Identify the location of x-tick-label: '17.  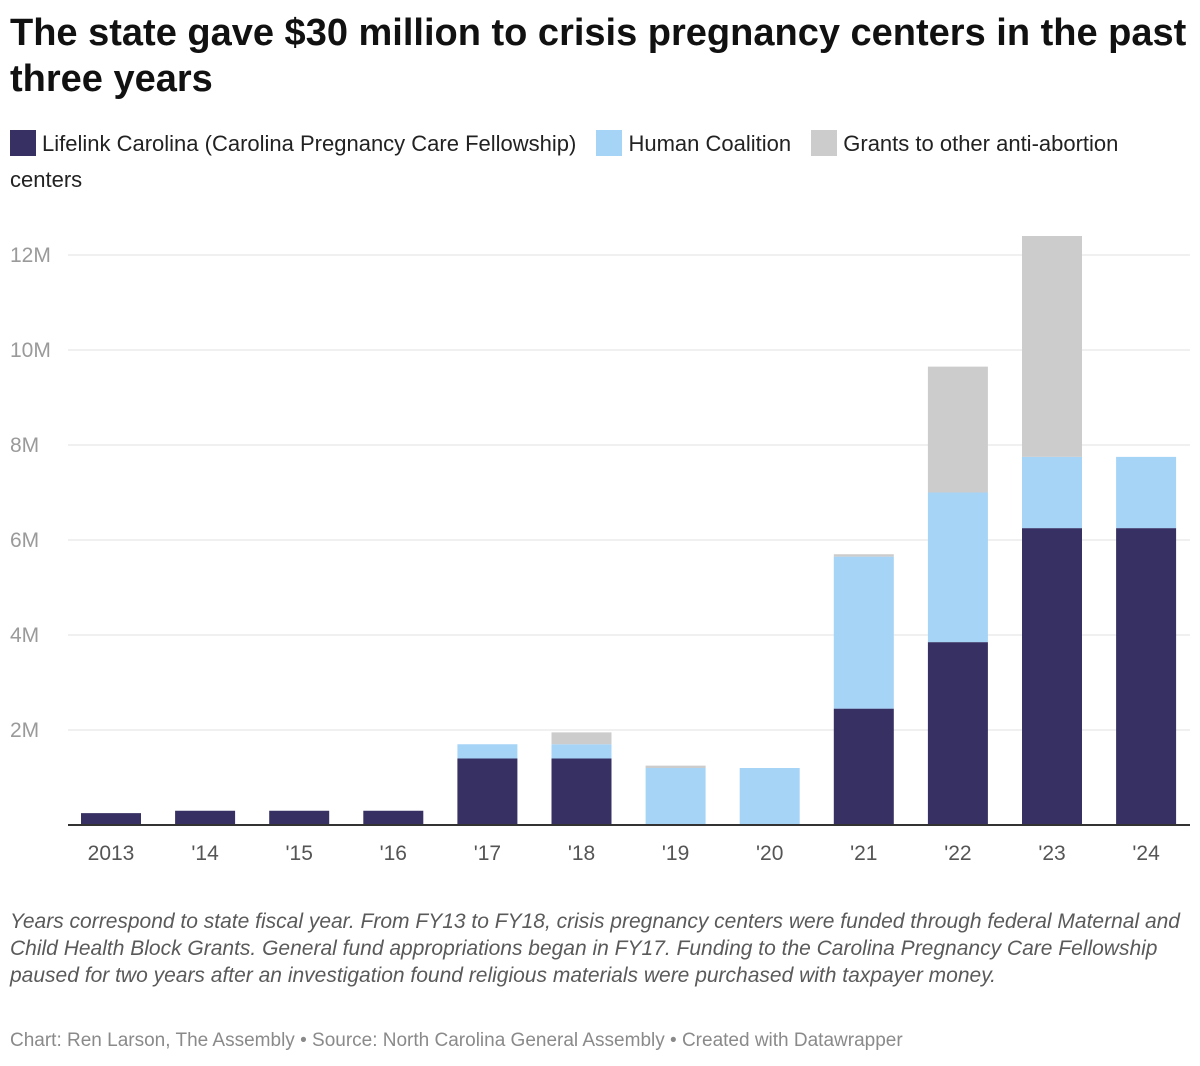
(487, 853).